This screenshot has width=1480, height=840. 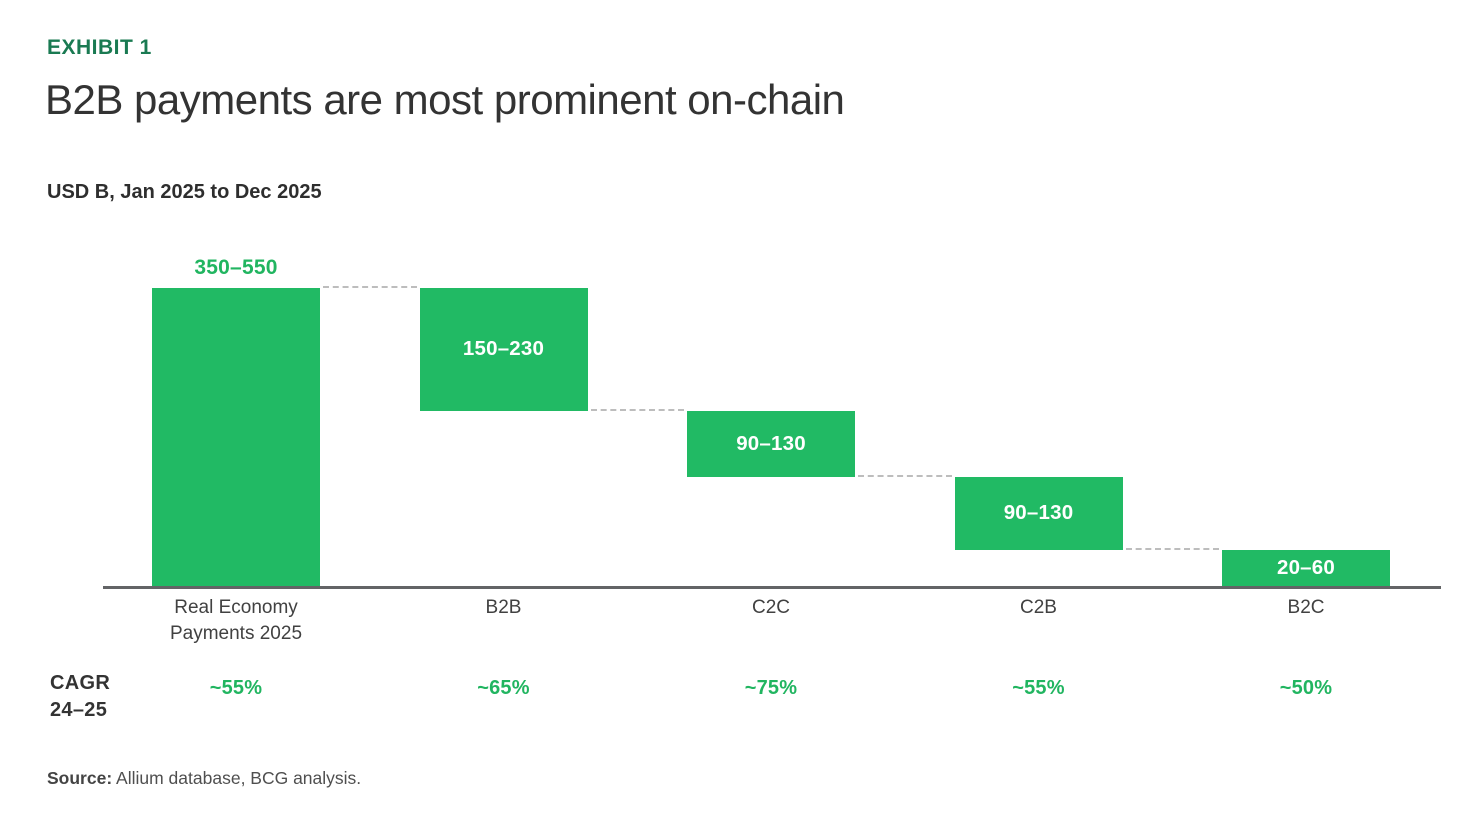 I want to click on axis-category-label: B2C, so click(x=1306, y=607).